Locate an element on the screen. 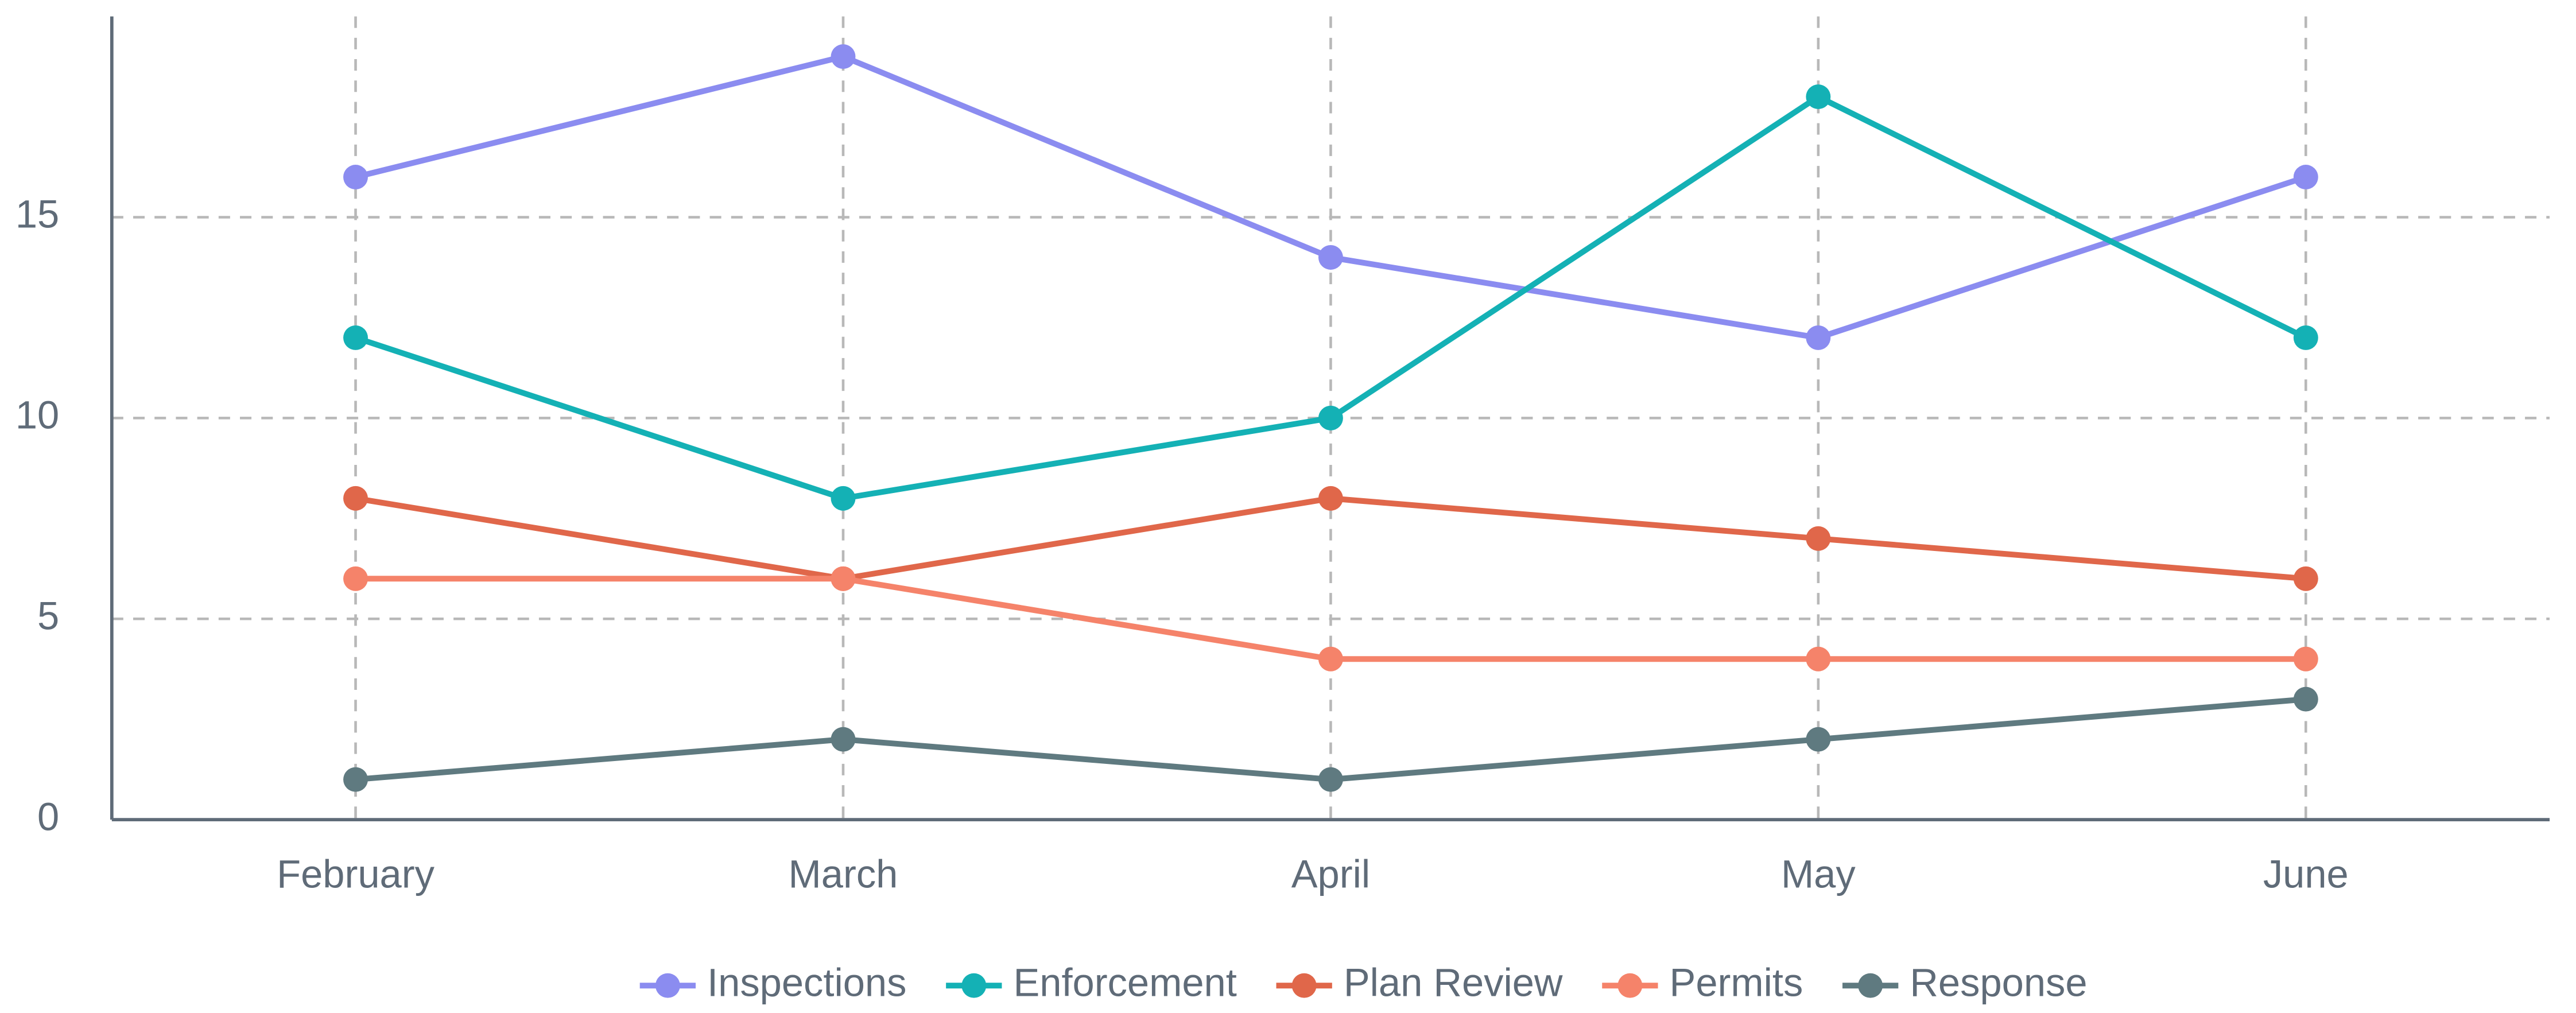 This screenshot has width=2576, height=1013. legend-label: Response is located at coordinates (1998, 982).